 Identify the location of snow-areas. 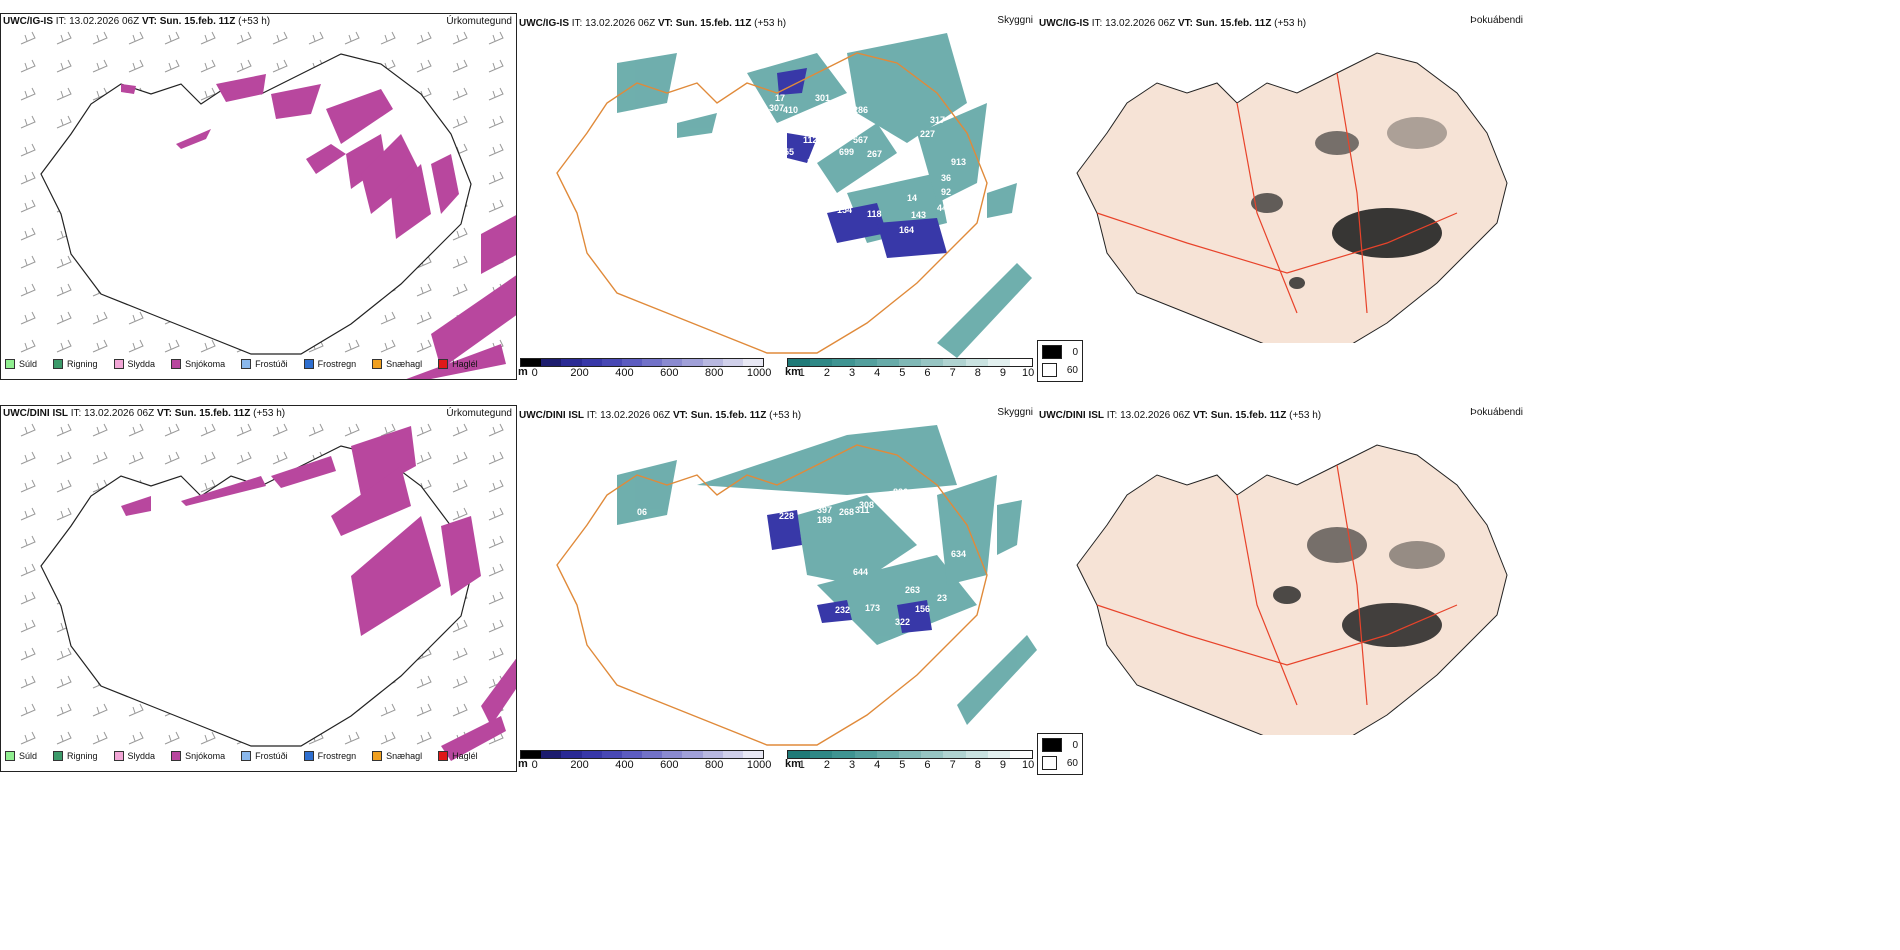
(318, 226).